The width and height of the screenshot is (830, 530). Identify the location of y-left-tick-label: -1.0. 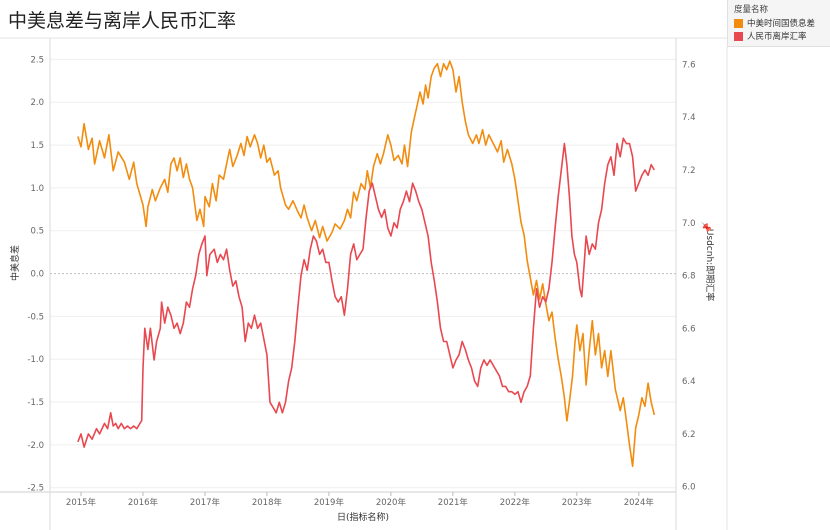
(35, 360).